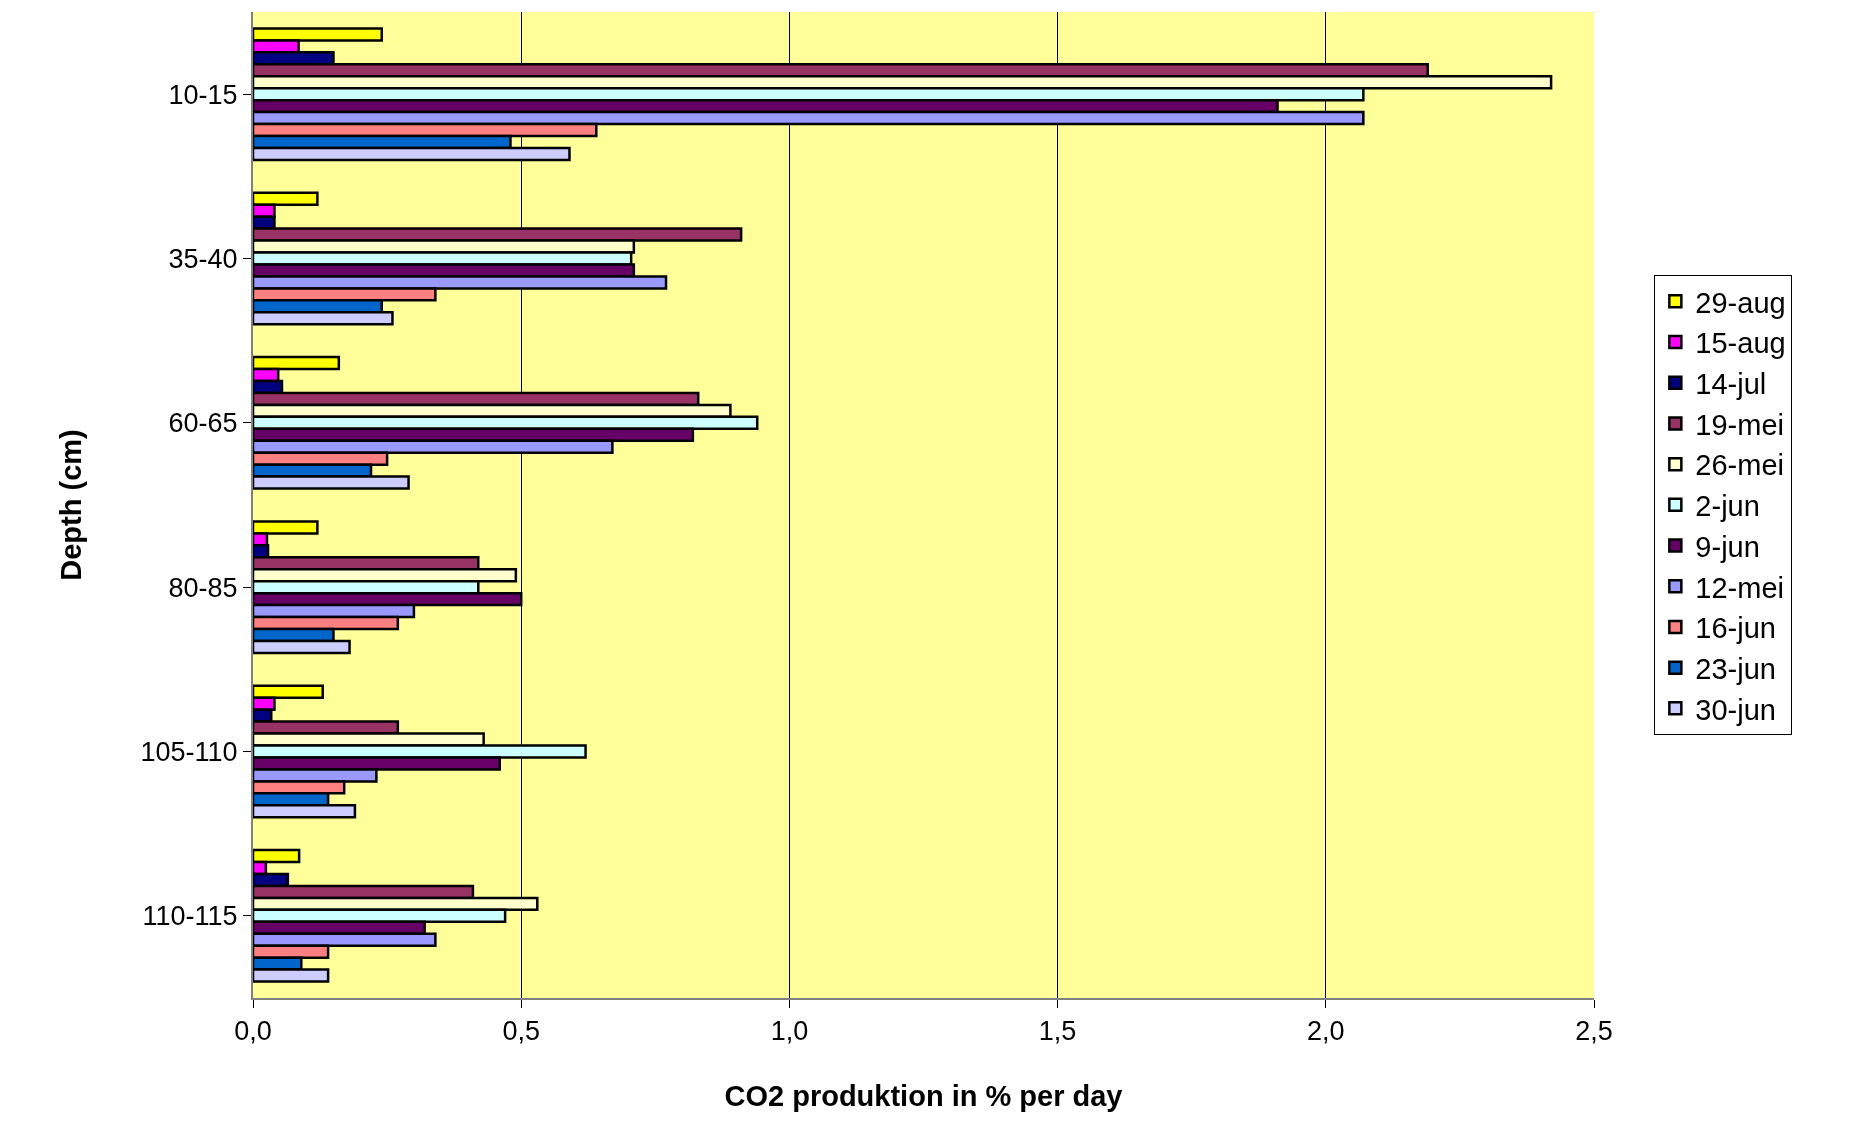 The height and width of the screenshot is (1146, 1856). Describe the element at coordinates (203, 94) in the screenshot. I see `y-tick-label: 10-15` at that location.